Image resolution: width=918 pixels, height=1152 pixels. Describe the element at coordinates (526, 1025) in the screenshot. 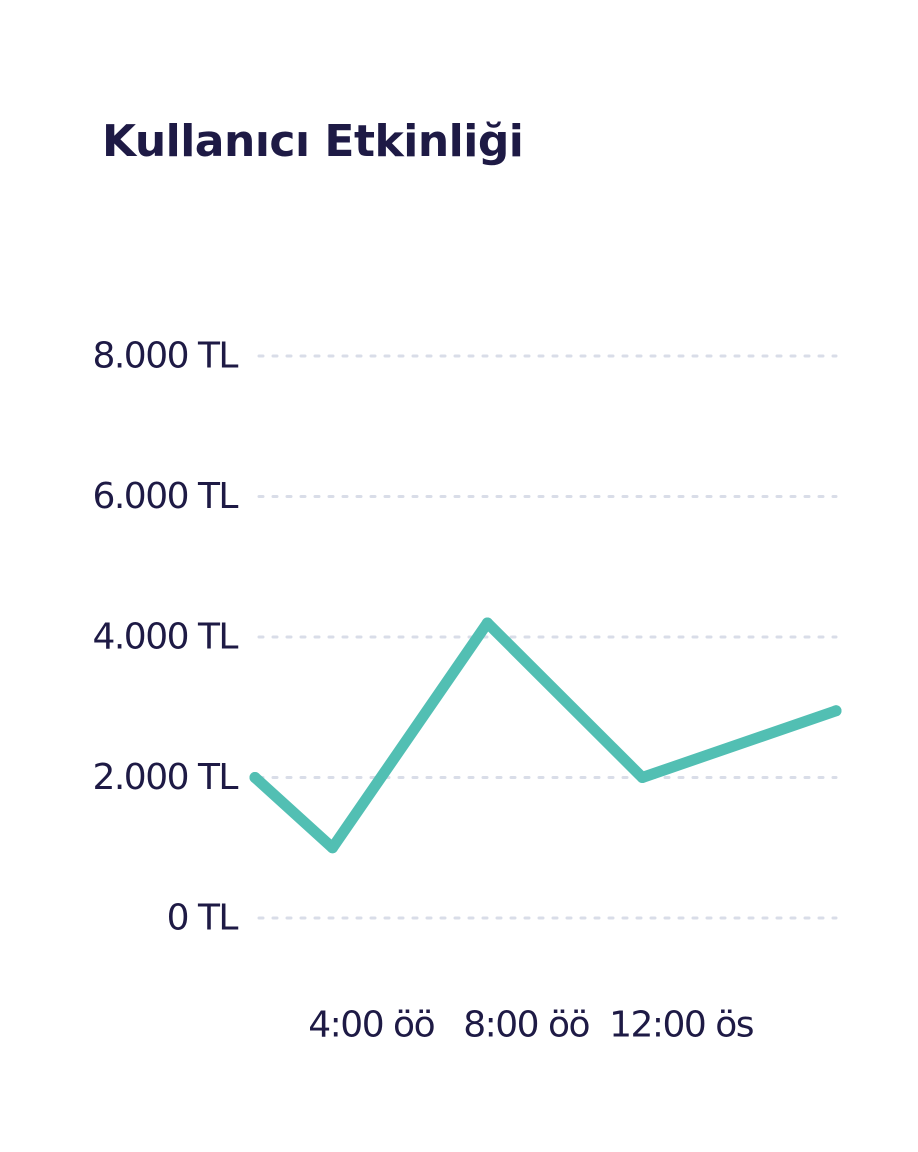

I see `x-tick-label: 8:00 öö` at that location.